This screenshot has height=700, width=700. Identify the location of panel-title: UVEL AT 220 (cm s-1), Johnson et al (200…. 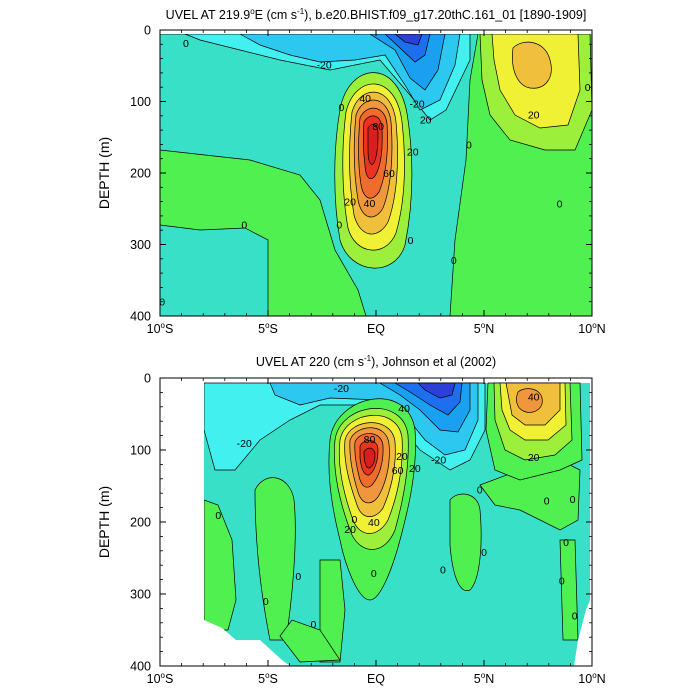
(376, 361).